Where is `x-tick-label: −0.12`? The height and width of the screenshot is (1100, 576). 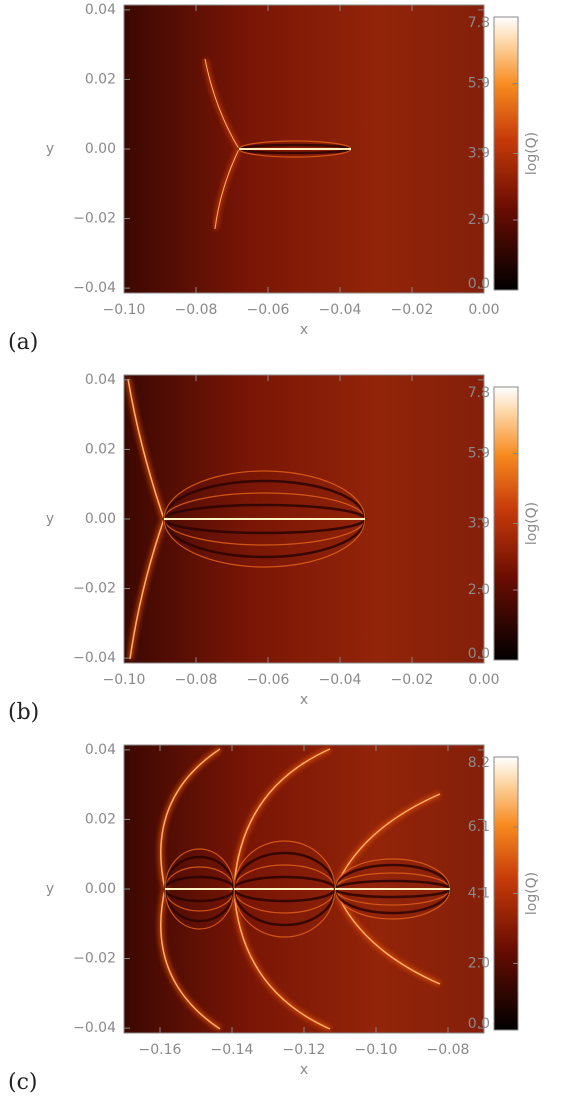 x-tick-label: −0.12 is located at coordinates (304, 1050).